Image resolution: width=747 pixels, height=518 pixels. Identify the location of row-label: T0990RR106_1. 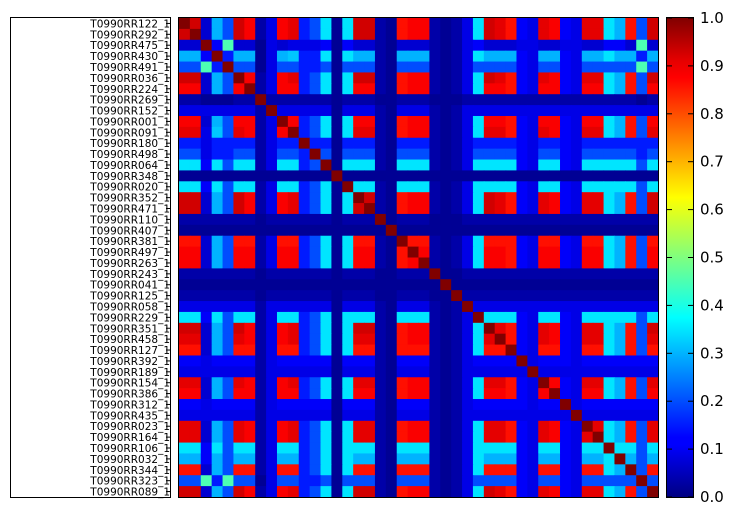
(129, 449).